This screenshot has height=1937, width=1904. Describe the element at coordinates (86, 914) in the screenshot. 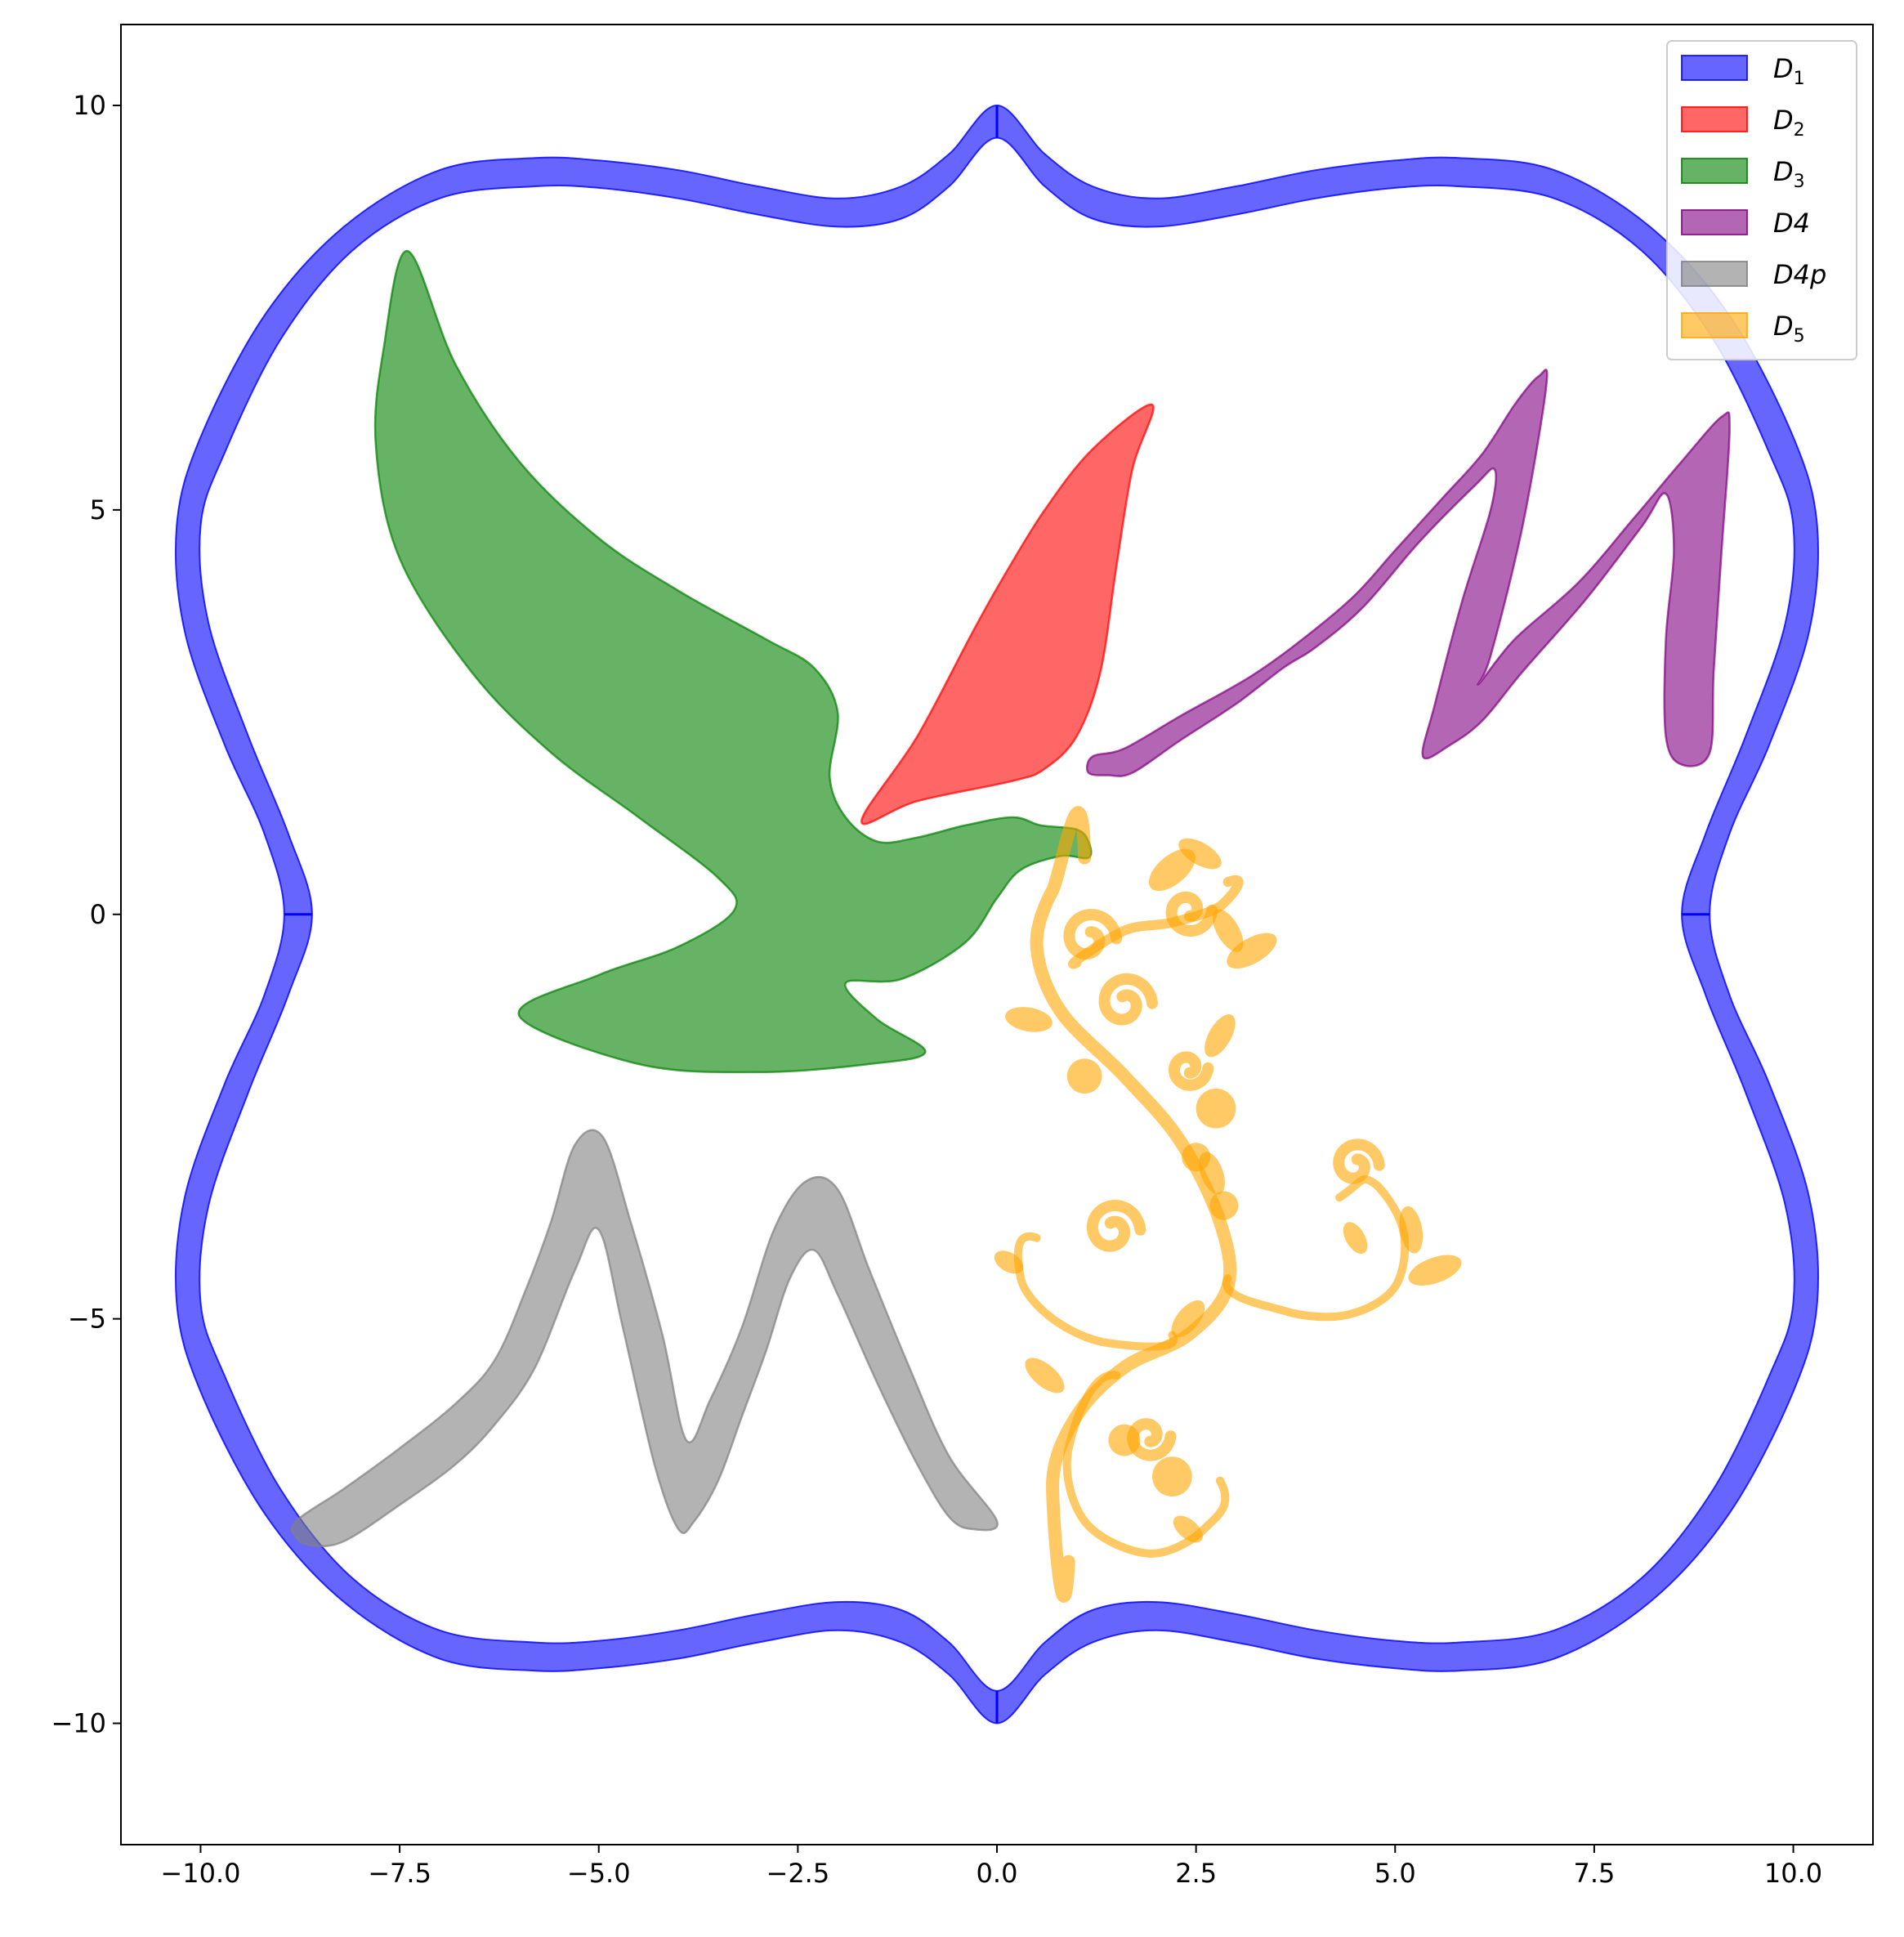

I see `y-axis: 10 5 0 −5 −10` at that location.